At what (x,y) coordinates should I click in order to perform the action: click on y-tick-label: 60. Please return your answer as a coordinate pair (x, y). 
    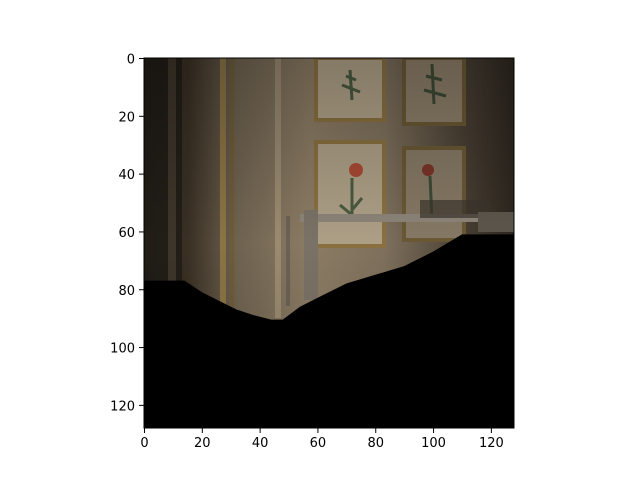
    Looking at the image, I should click on (126, 233).